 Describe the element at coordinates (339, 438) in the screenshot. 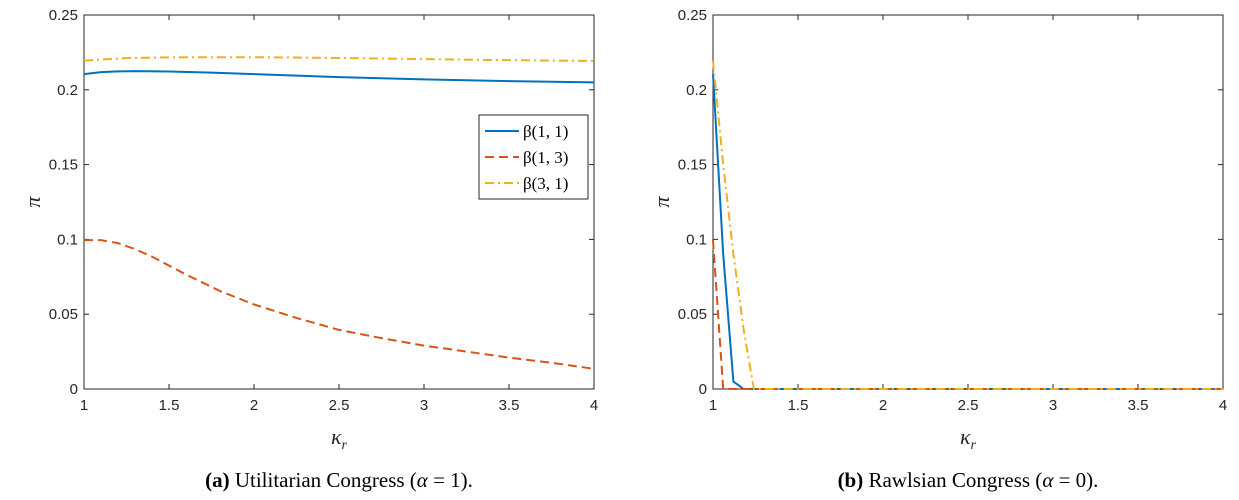

I see `x-axis-label-a: κr` at that location.